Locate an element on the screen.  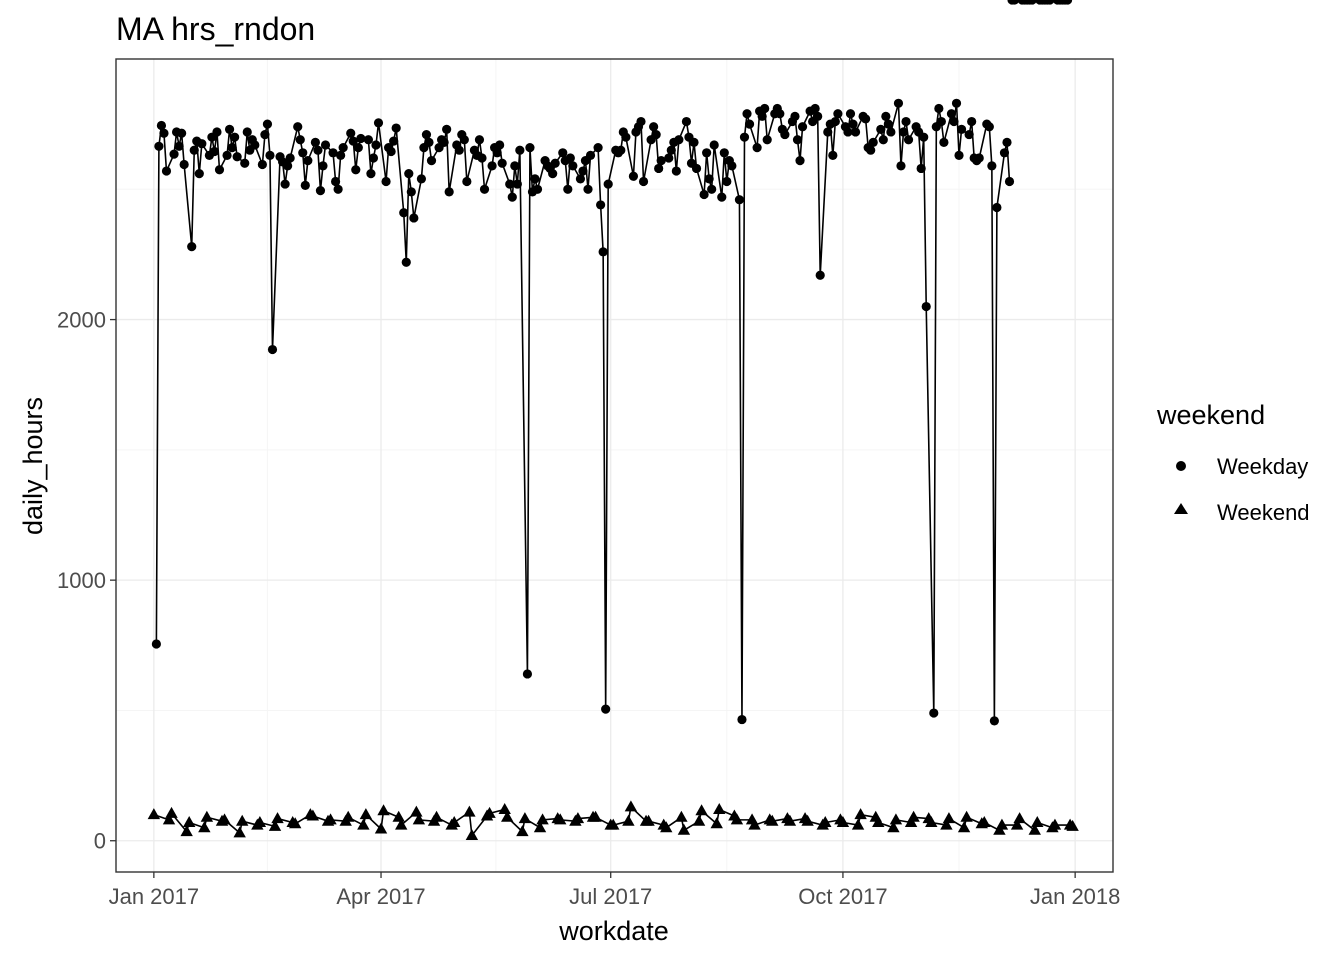
legend-label-weekday: Weekday is located at coordinates (1262, 466).